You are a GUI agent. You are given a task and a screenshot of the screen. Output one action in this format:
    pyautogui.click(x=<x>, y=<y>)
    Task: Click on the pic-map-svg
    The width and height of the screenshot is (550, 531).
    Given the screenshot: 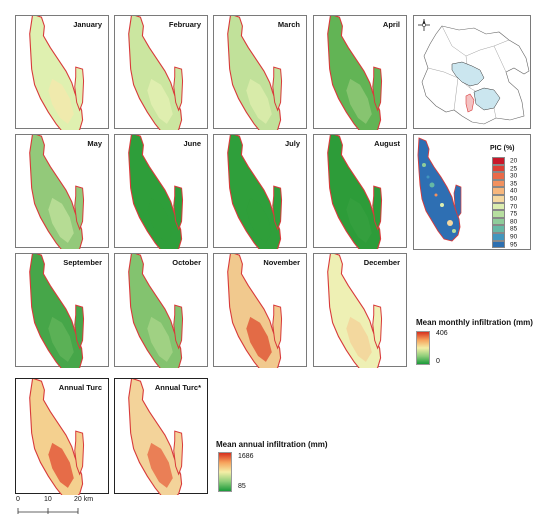 What is the action you would take?
    pyautogui.click(x=439, y=189)
    